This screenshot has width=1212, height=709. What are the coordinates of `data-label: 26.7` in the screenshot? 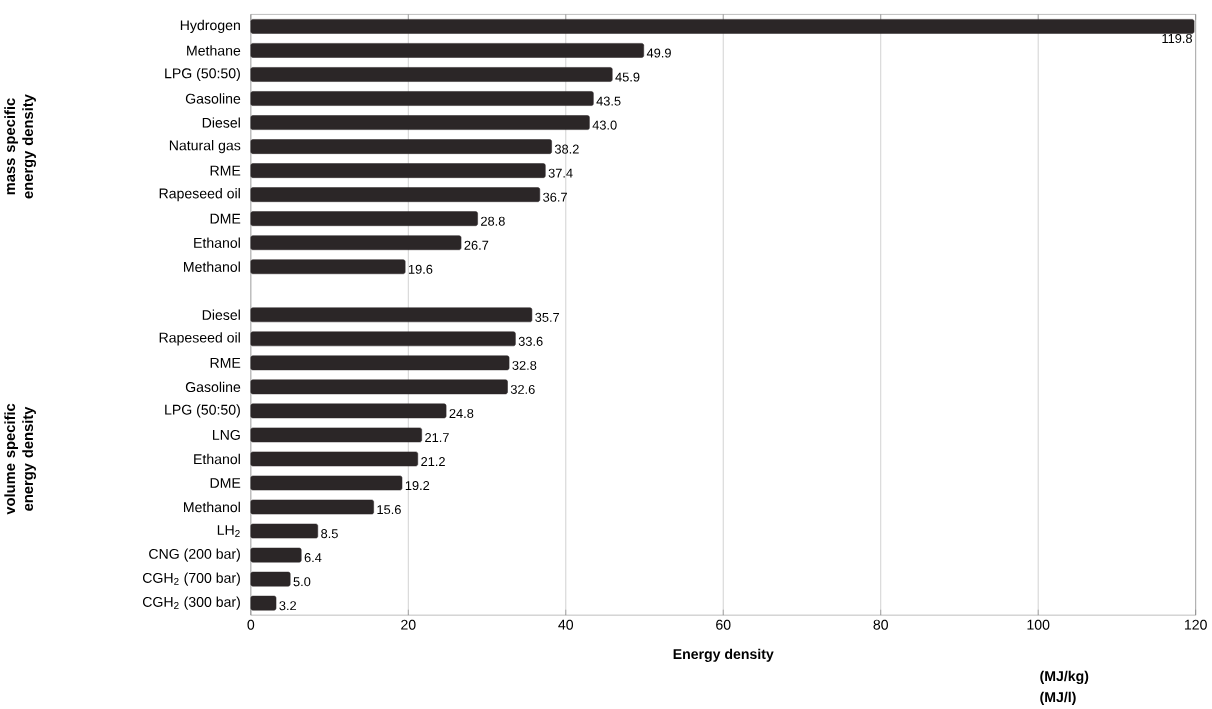 It's located at (476, 245).